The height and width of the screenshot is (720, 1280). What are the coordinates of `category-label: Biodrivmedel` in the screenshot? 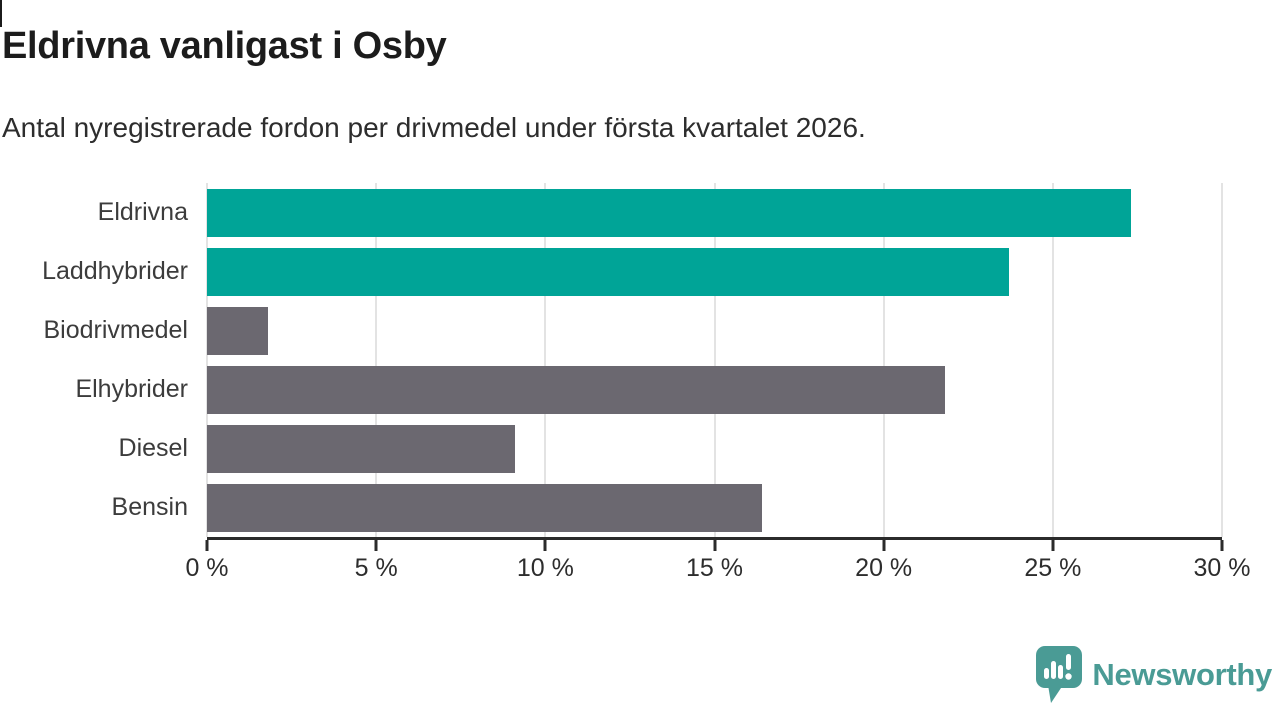 It's located at (115, 330).